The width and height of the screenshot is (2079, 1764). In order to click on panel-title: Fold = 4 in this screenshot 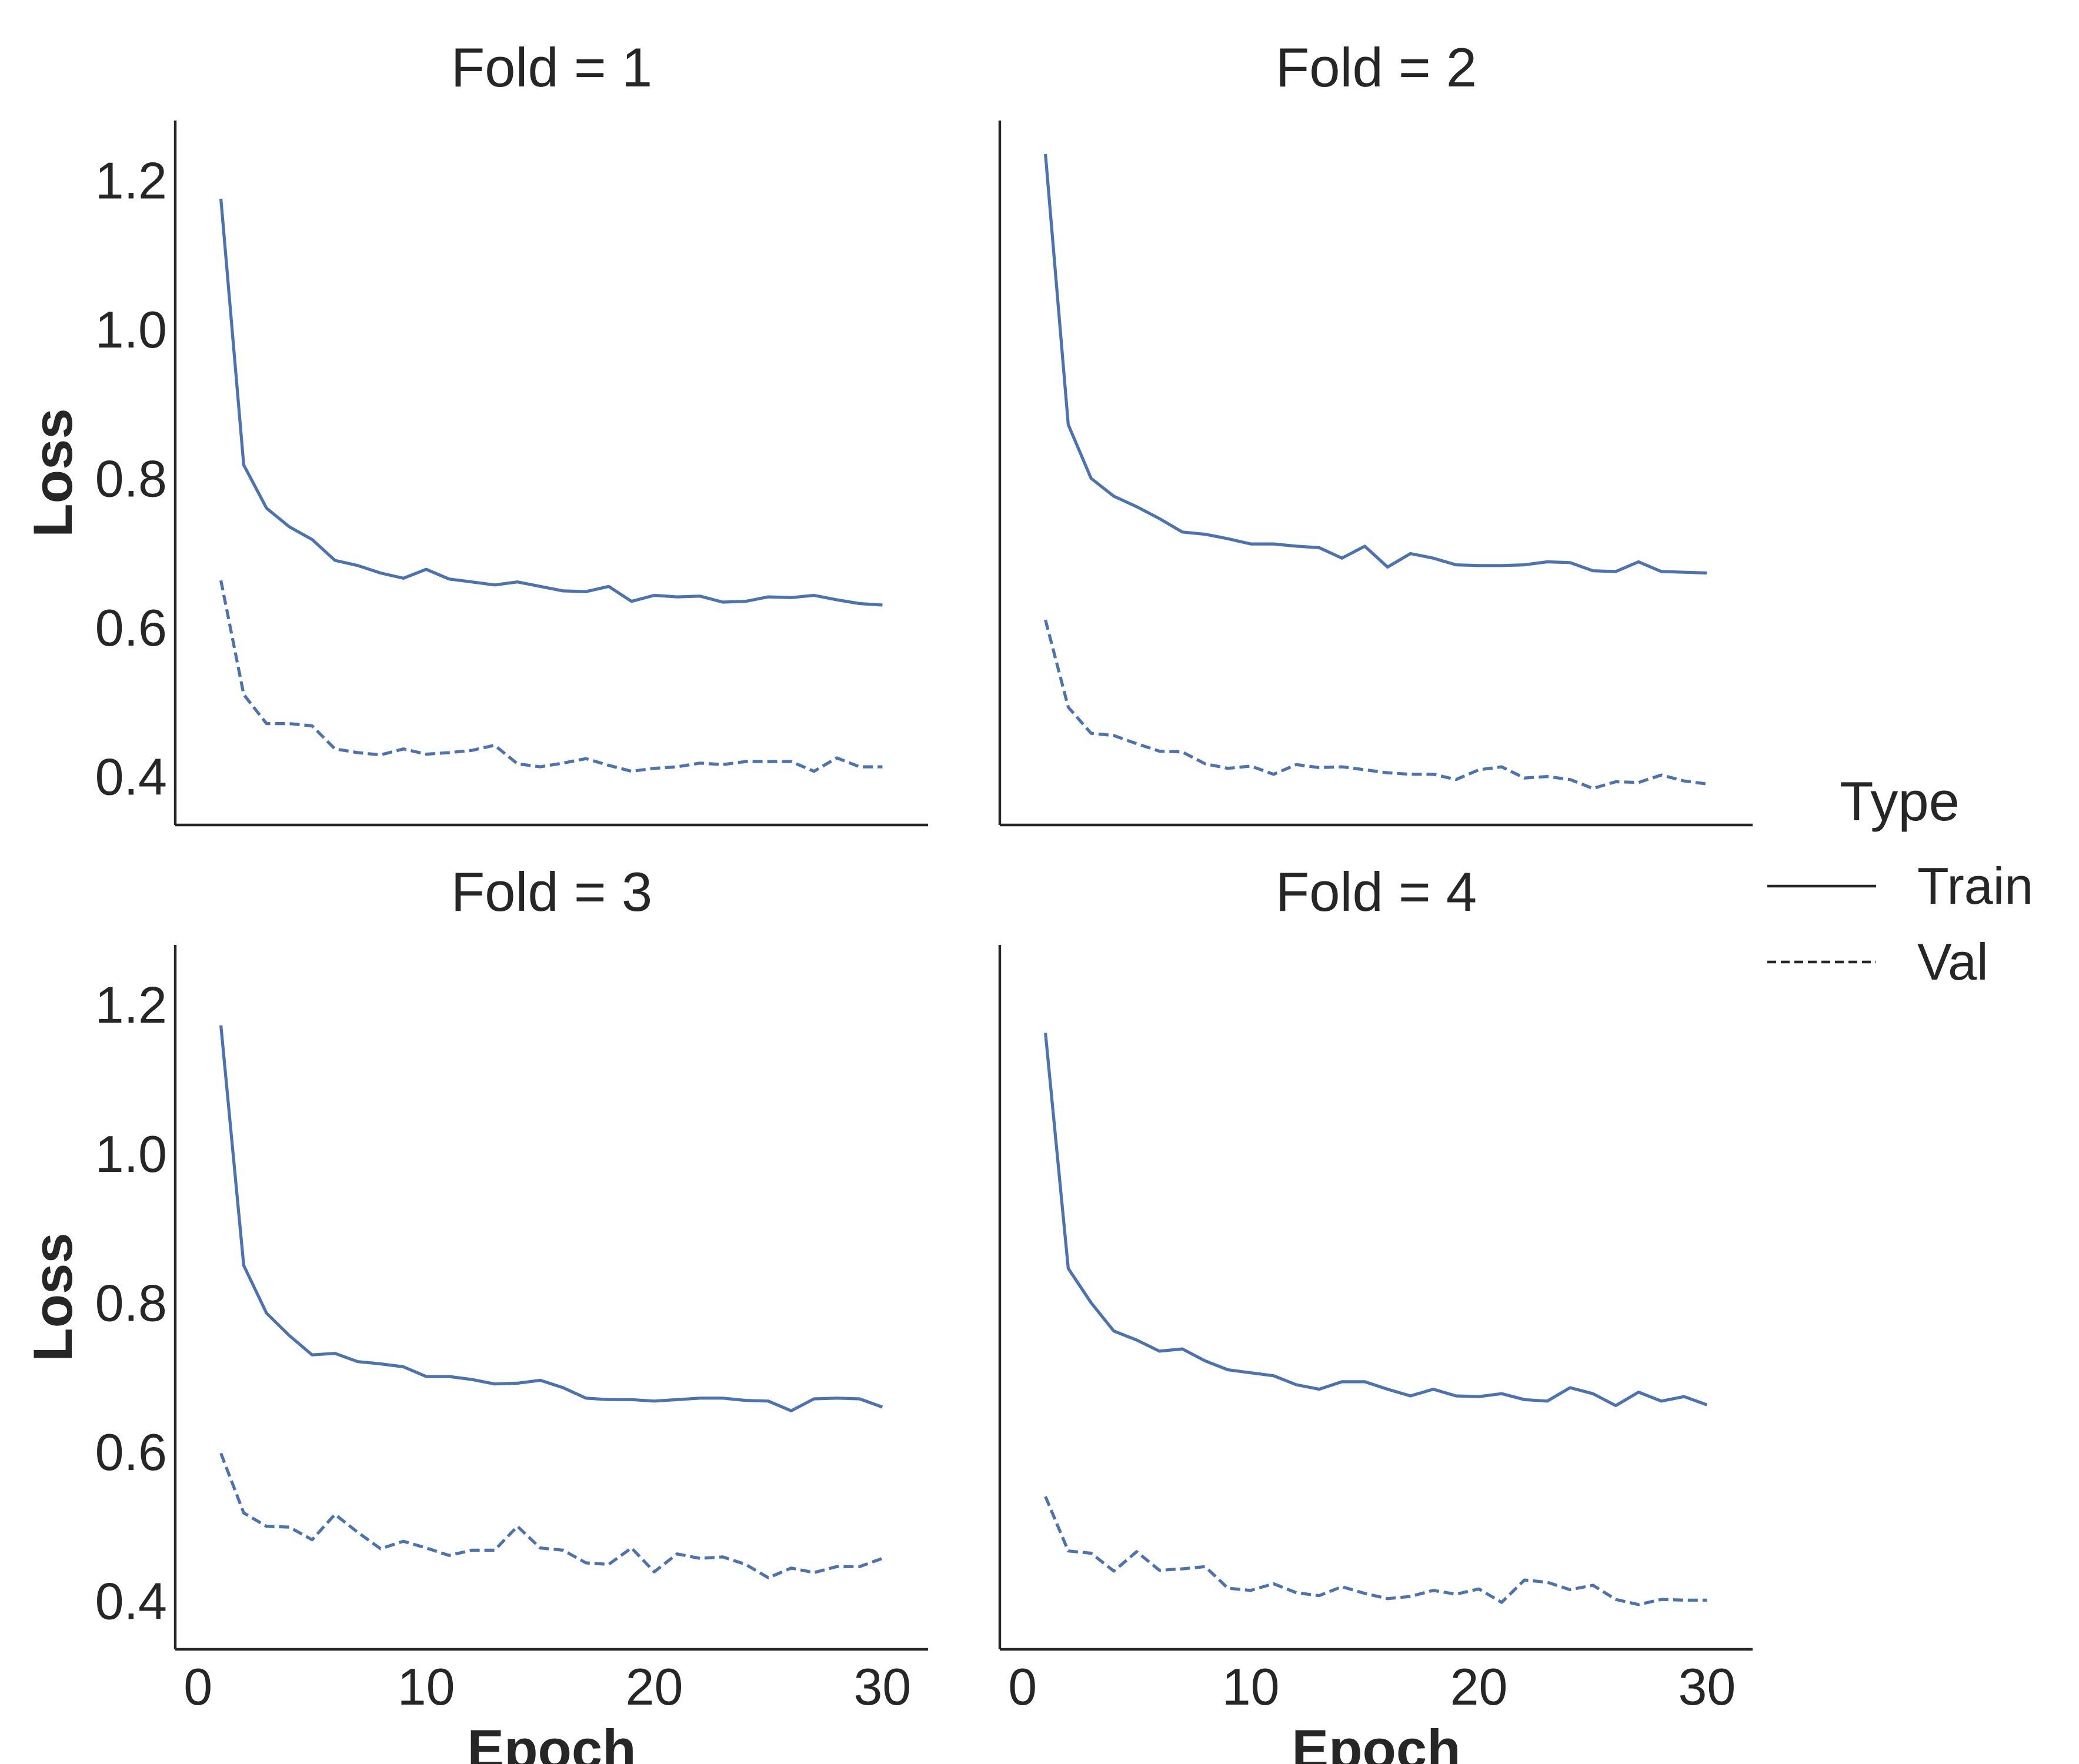, I will do `click(1376, 892)`.